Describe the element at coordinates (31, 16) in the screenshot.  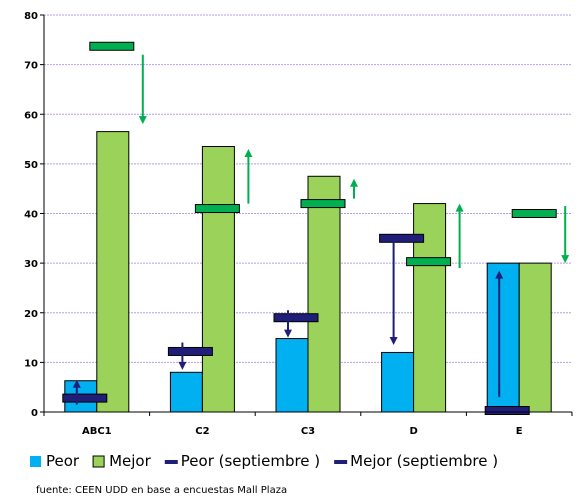
I see `y-tick-label: 80` at that location.